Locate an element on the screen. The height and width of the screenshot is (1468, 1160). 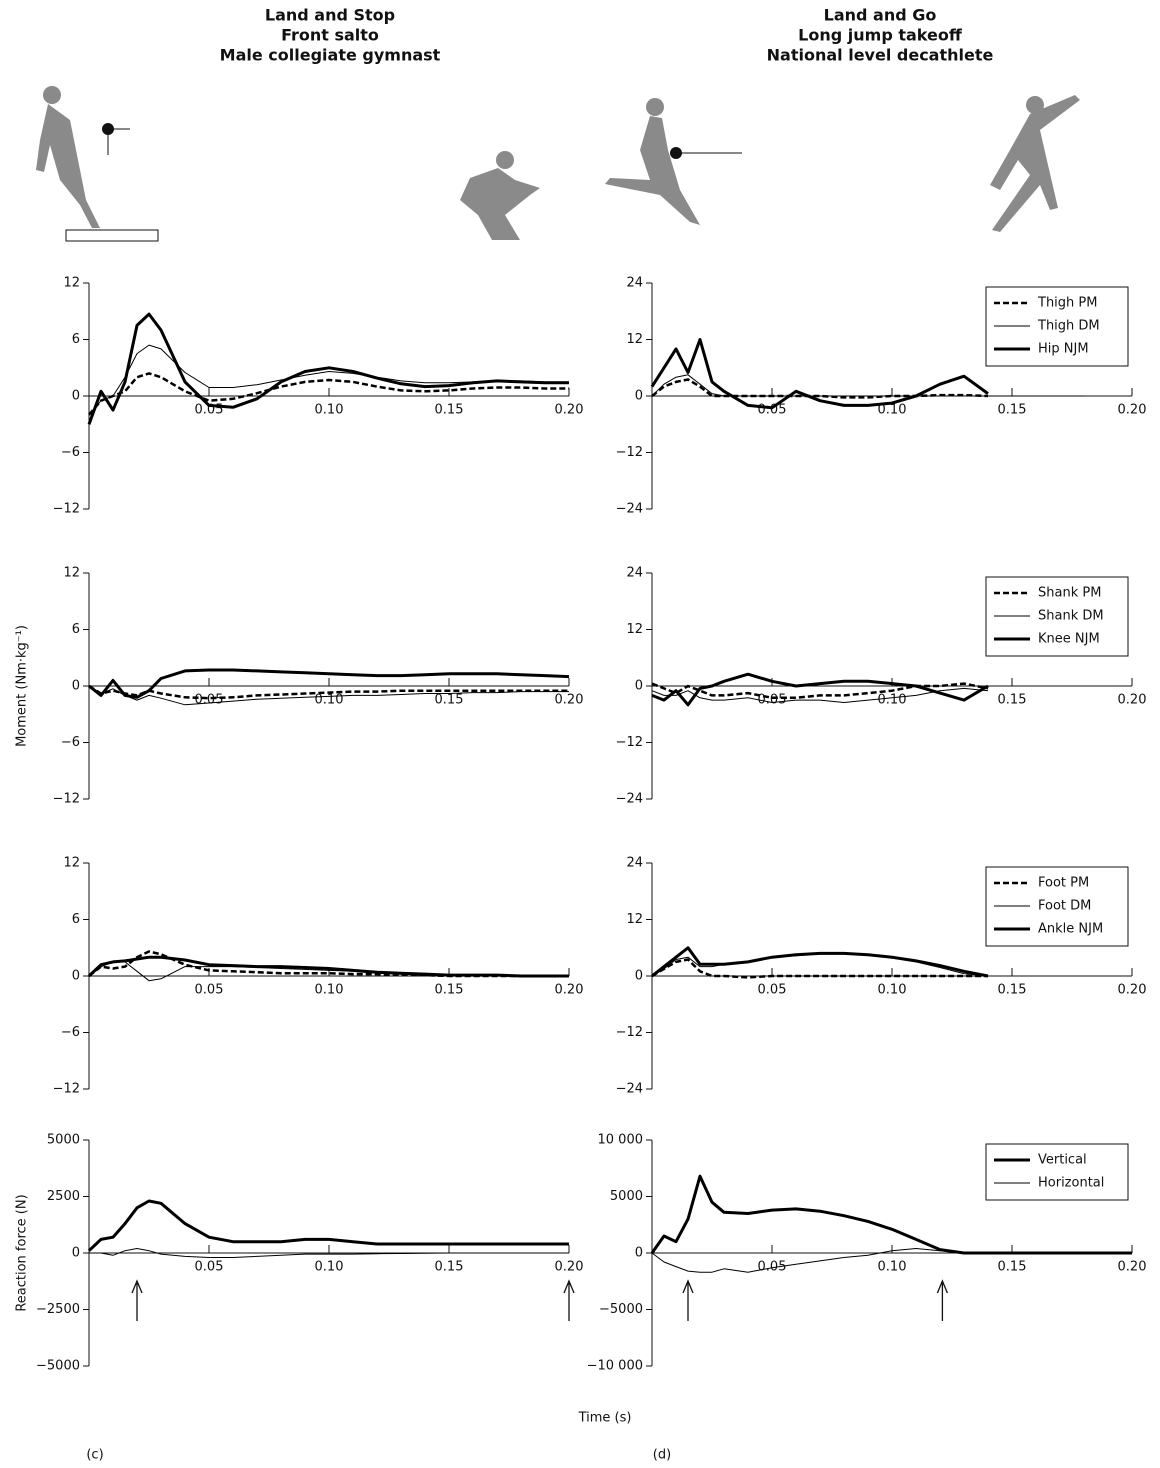
column-title: Male collegiate gymnast is located at coordinates (330, 55).